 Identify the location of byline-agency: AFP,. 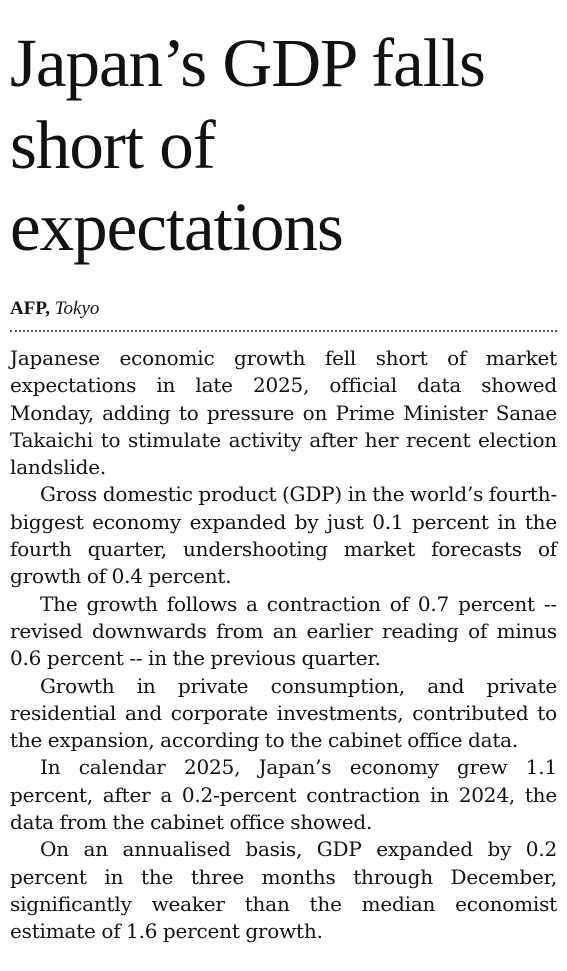
(30, 308).